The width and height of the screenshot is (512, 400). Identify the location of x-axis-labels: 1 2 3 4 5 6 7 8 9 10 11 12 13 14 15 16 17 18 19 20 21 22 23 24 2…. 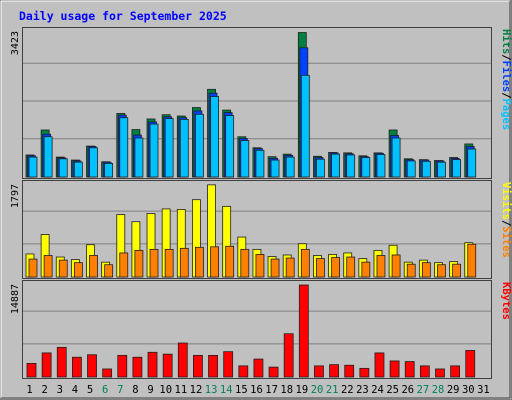
(257, 390).